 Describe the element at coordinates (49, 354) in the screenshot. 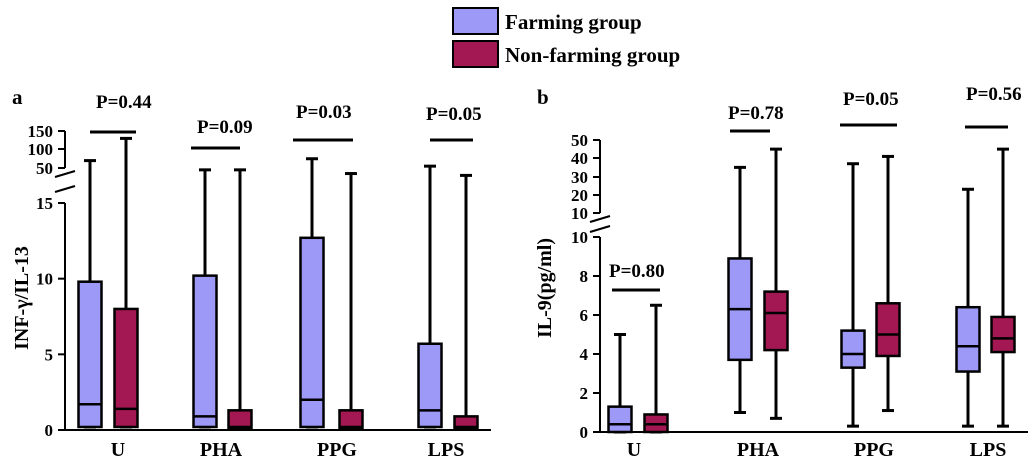

I see `y-tick-label: 5` at that location.